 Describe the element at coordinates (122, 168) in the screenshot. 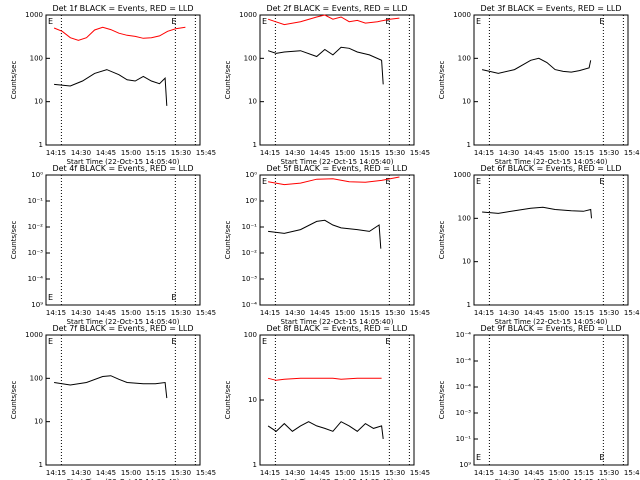

I see `panel-title: Det 4f BLACK = Events, RED = LLD` at that location.